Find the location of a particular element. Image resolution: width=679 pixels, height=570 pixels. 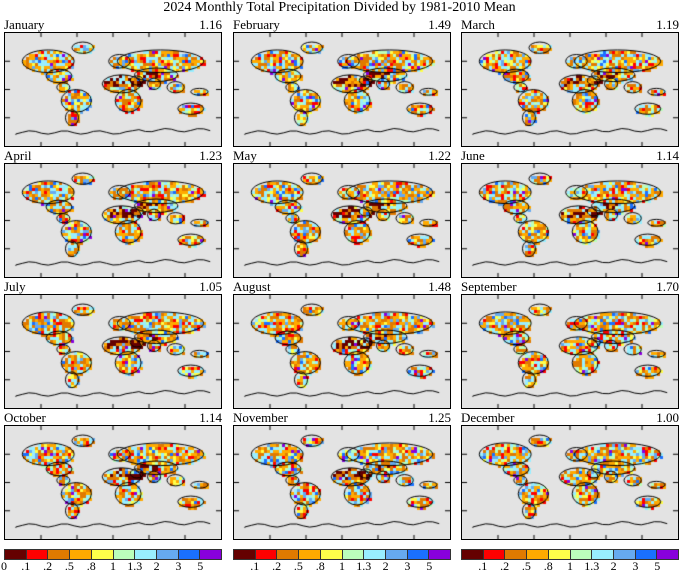

map-panel-july: July 1.05 is located at coordinates (113, 345).